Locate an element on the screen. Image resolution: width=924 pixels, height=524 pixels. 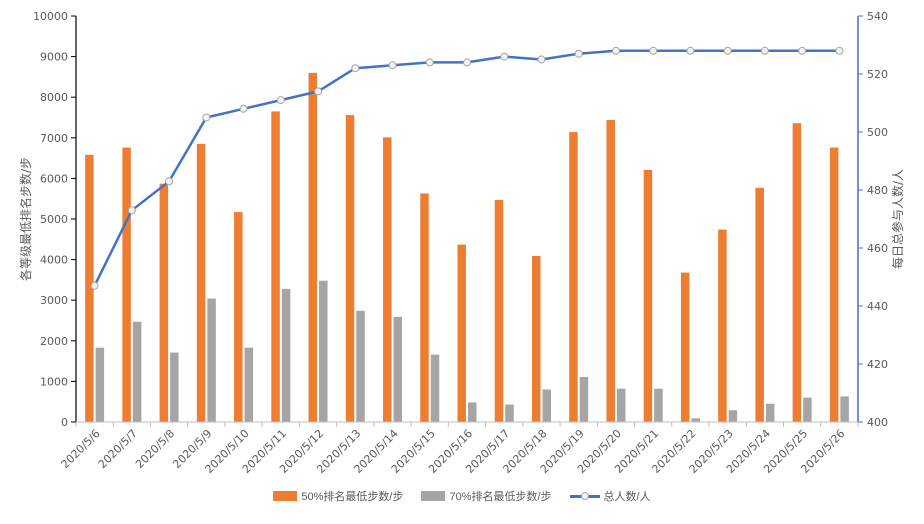
y2-tick-label-400: 400 is located at coordinates (877, 422).